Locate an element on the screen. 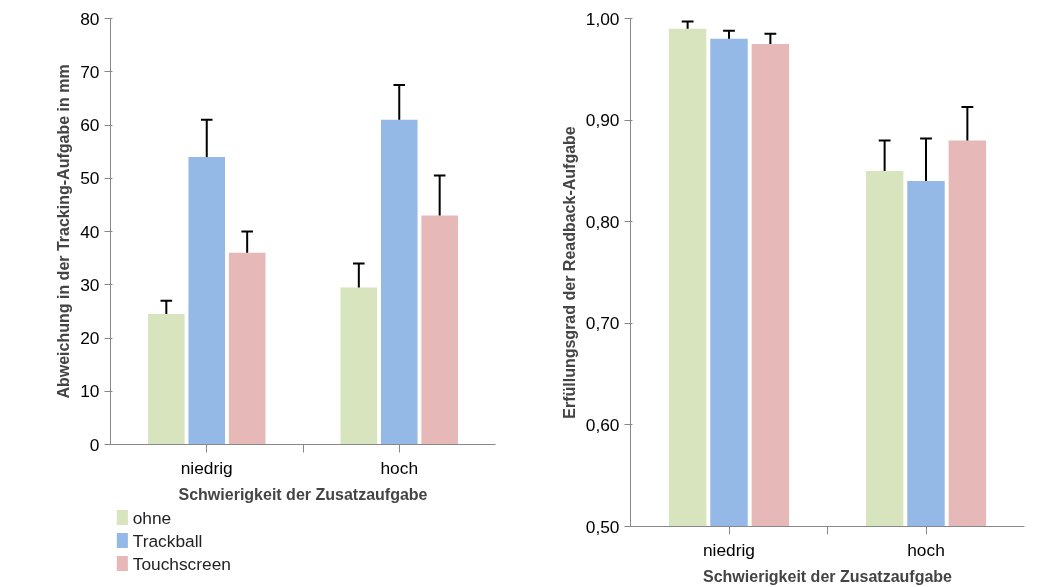  y-tick-label: 0,50 is located at coordinates (602, 526).